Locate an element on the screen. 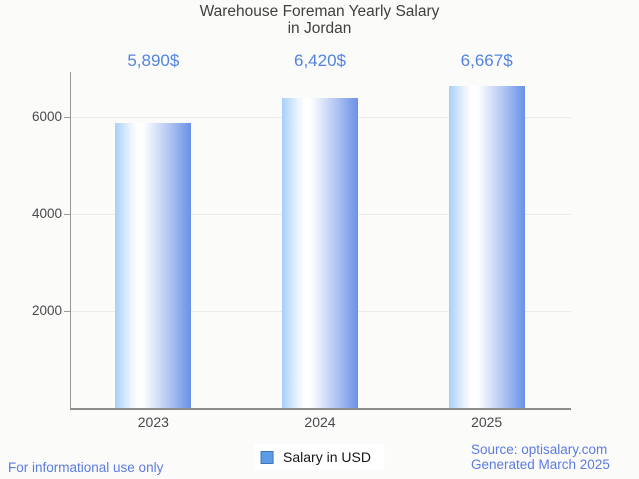  y-tick-label: 2000 is located at coordinates (46, 310).